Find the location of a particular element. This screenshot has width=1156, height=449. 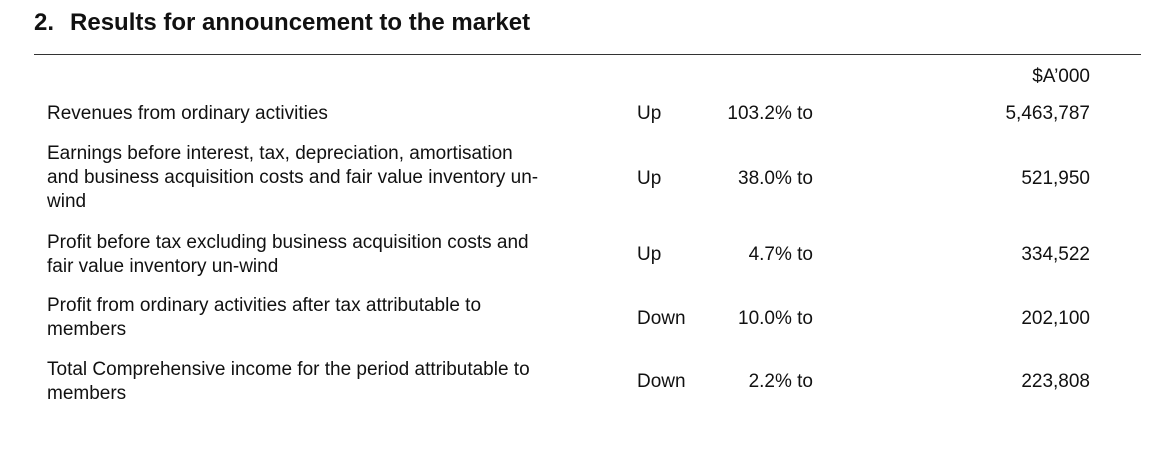

row-percent: 38.0% to is located at coordinates (775, 178).